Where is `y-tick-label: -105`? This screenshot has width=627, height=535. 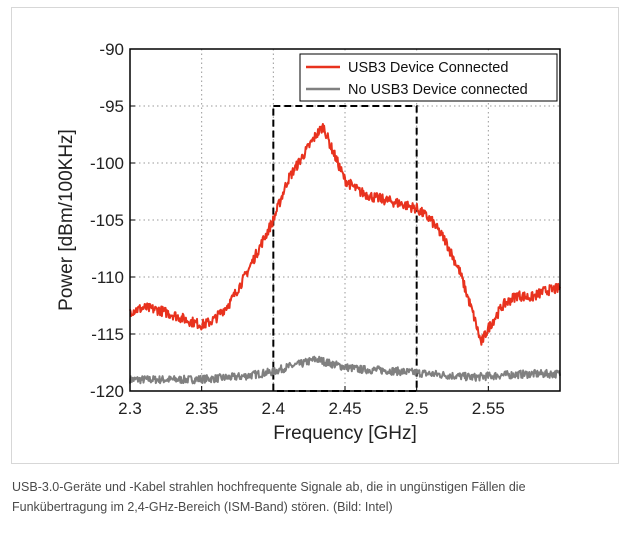 y-tick-label: -105 is located at coordinates (107, 220).